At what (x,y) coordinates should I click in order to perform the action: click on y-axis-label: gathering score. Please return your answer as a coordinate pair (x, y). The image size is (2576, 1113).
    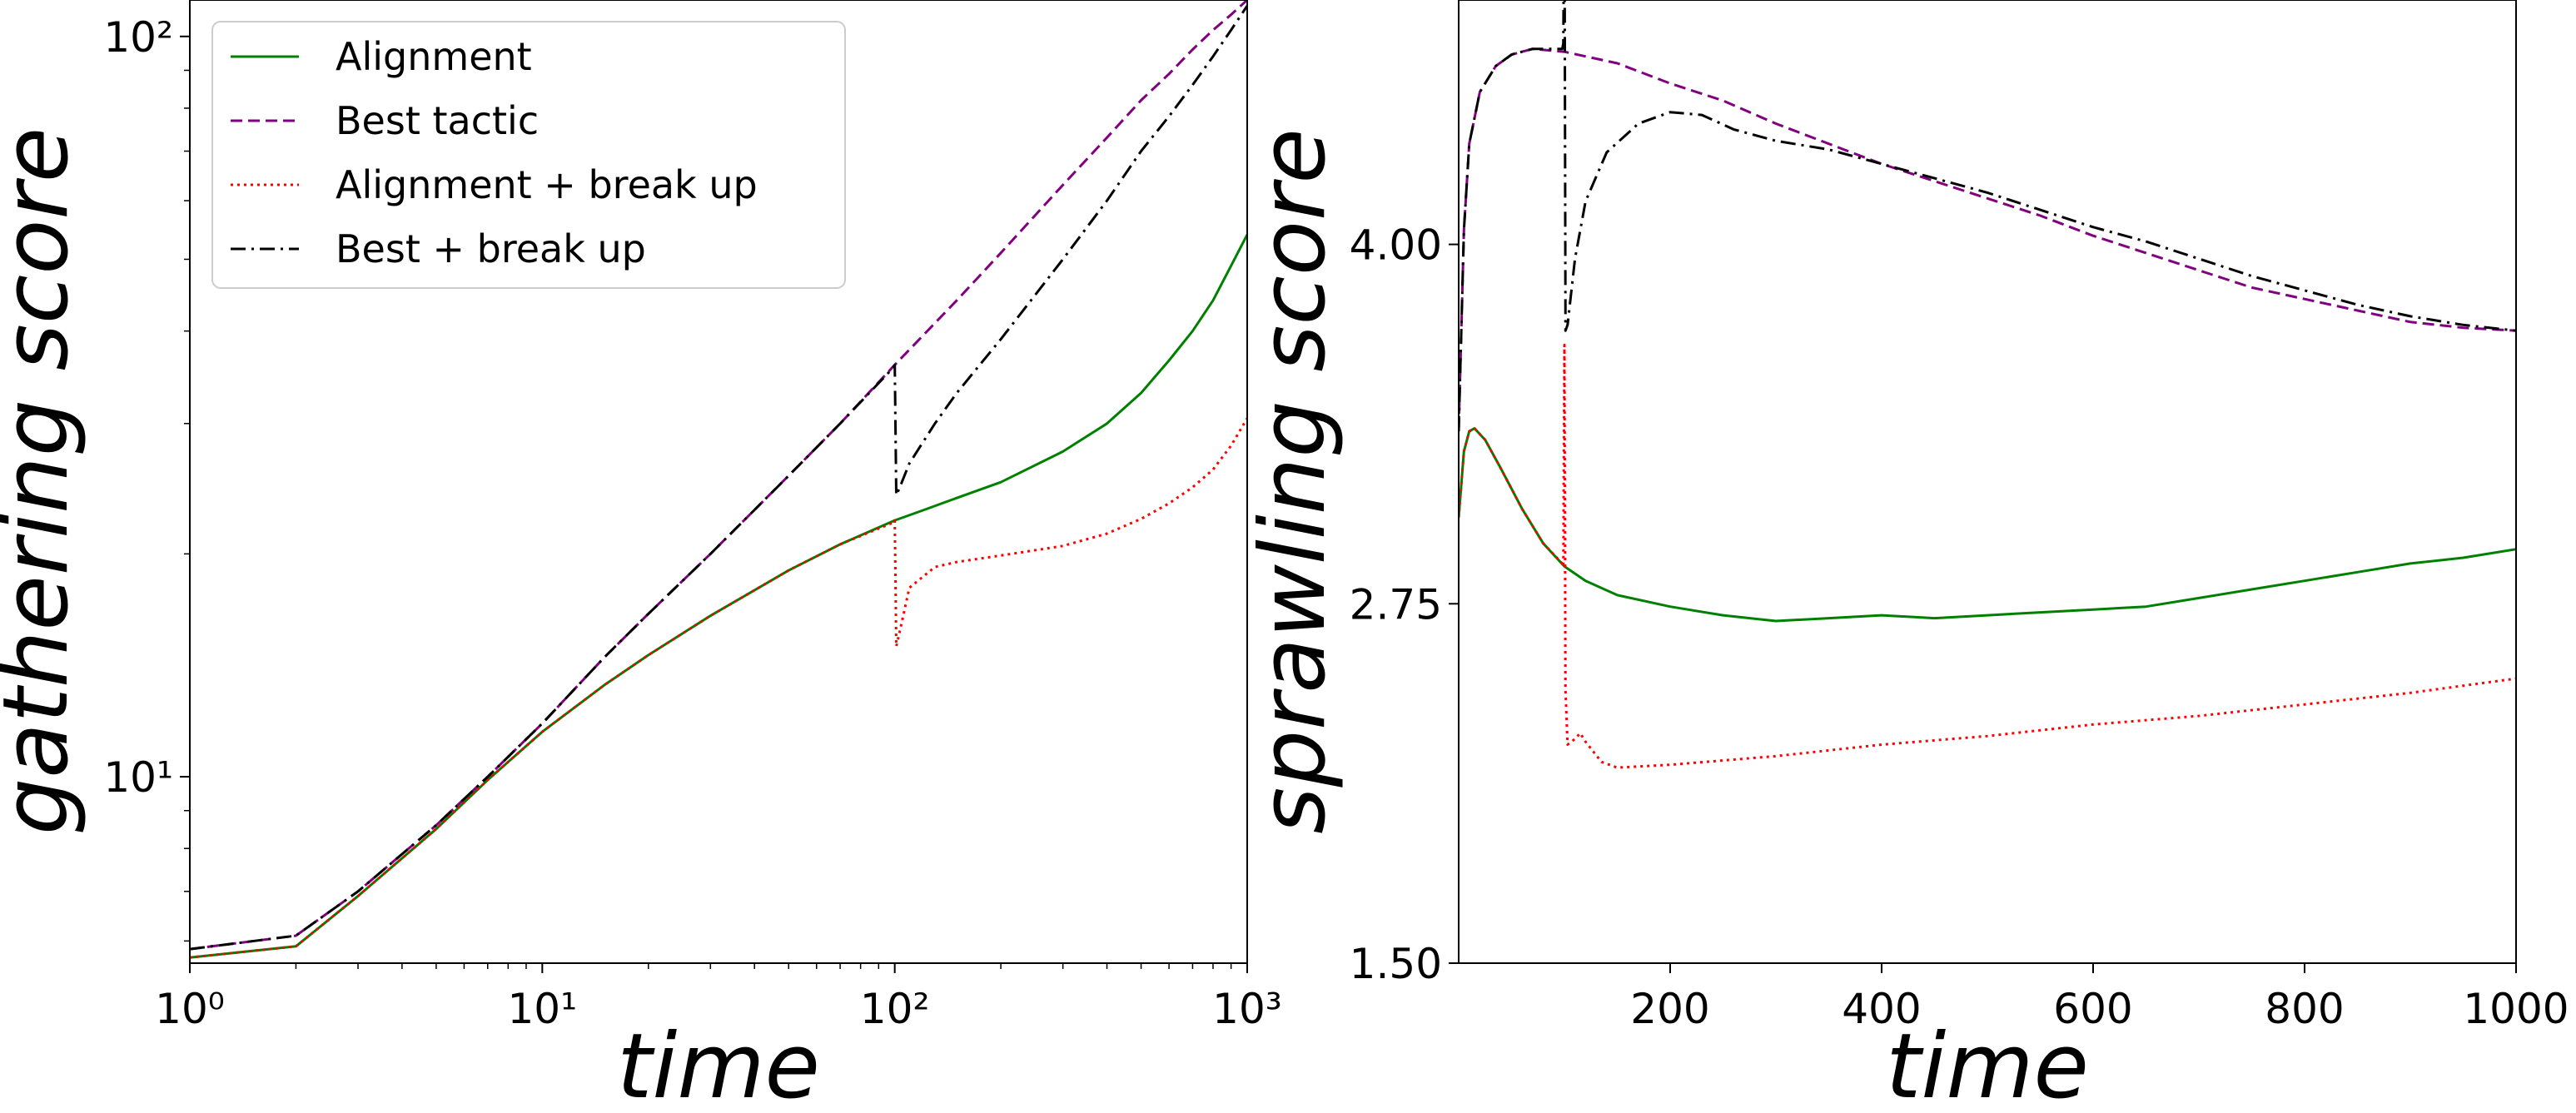
    Looking at the image, I should click on (44, 481).